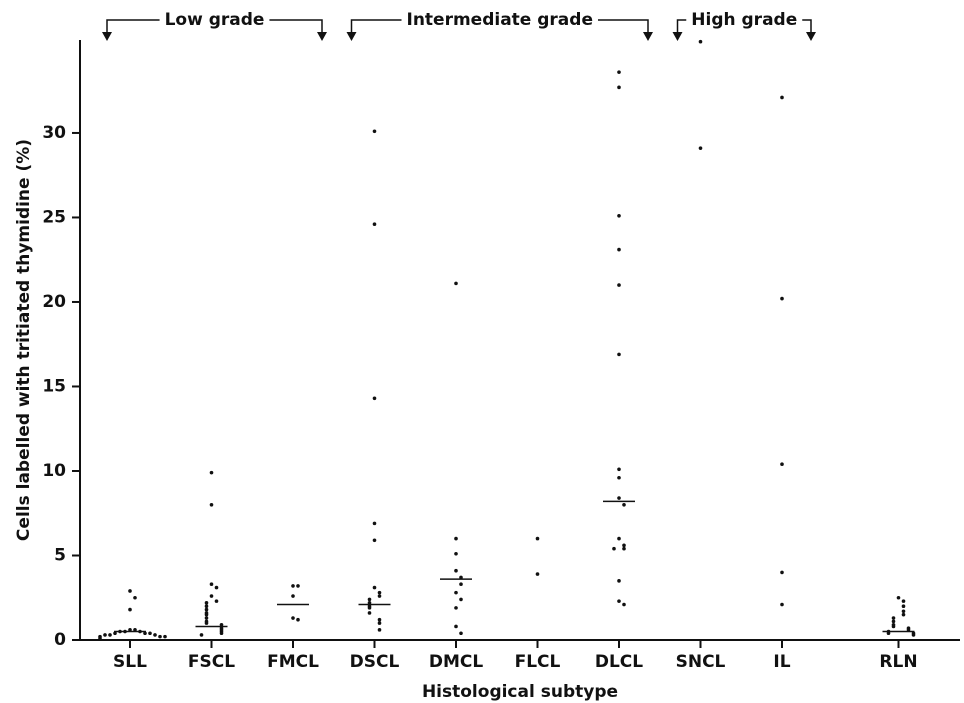  What do you see at coordinates (54, 133) in the screenshot?
I see `y-tick-label: 30` at bounding box center [54, 133].